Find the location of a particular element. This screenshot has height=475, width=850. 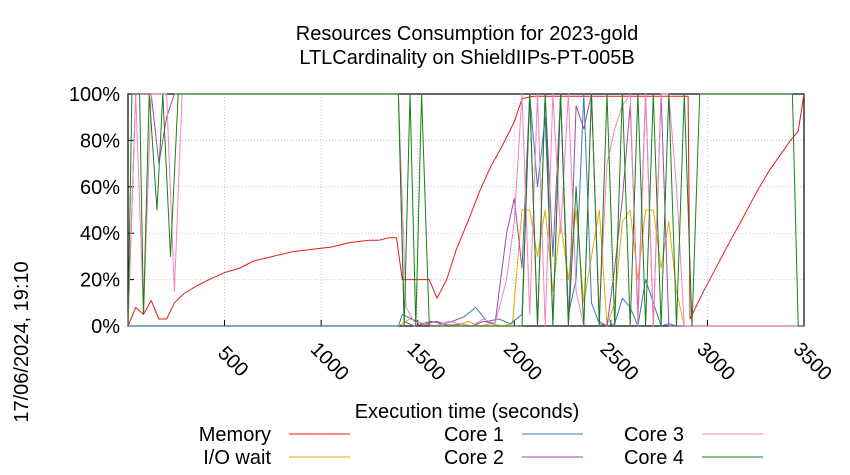

chart-title-line-2: LTLCardinality on ShieldIIPs-PT-005B is located at coordinates (466, 58).